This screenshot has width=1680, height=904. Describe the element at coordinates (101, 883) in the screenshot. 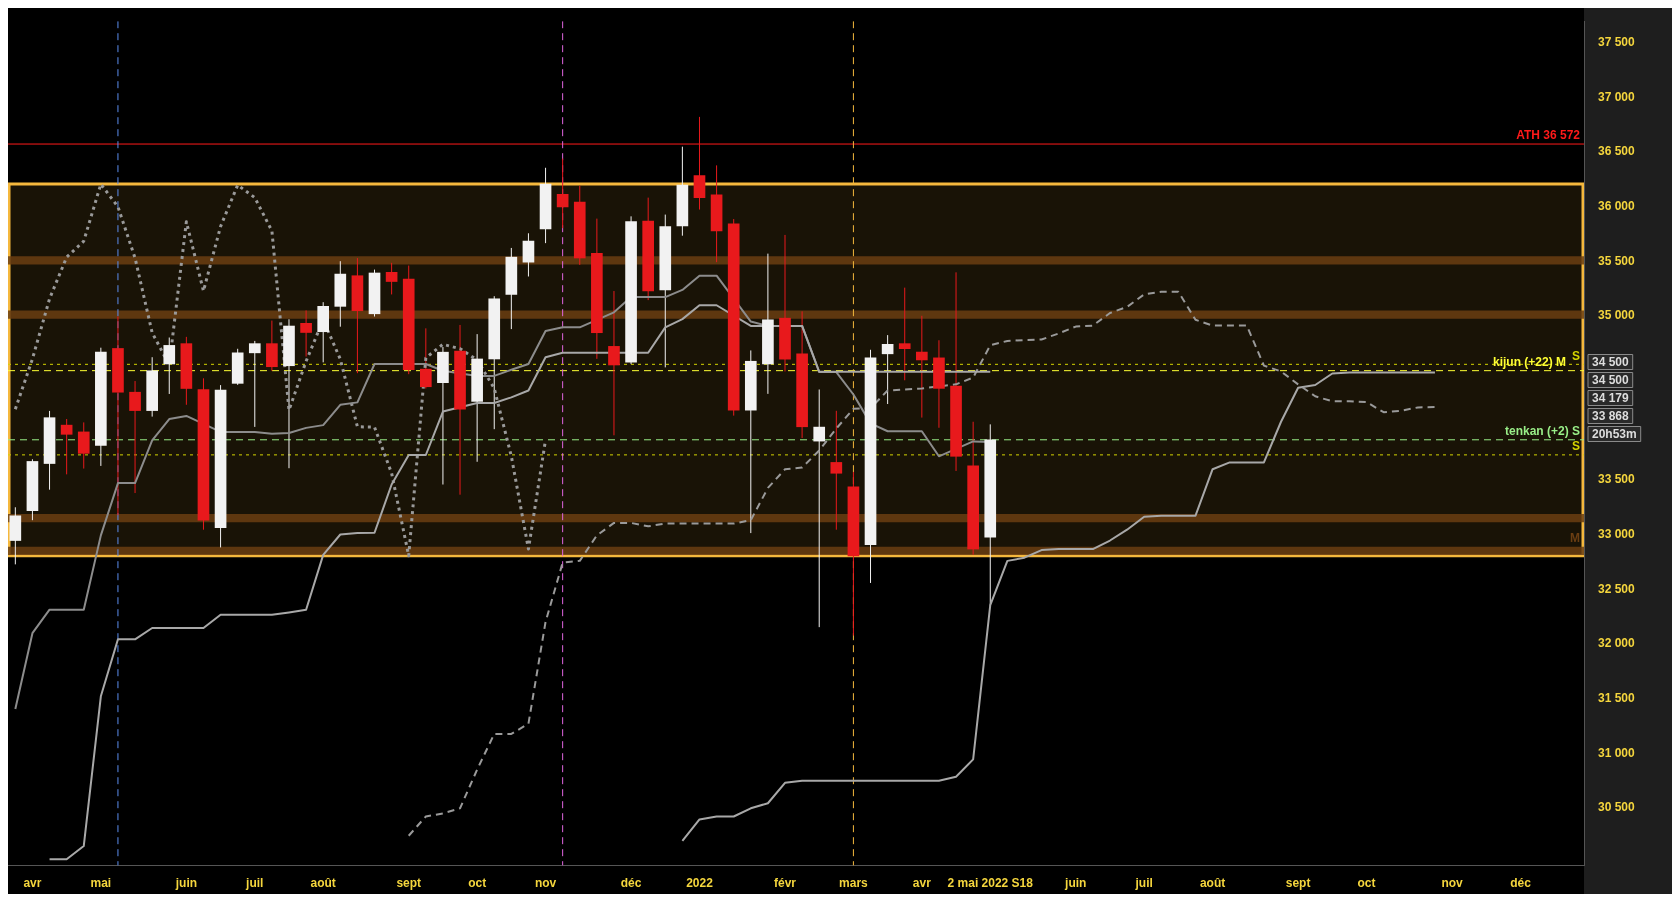

I see `x-tick-label: mai` at that location.